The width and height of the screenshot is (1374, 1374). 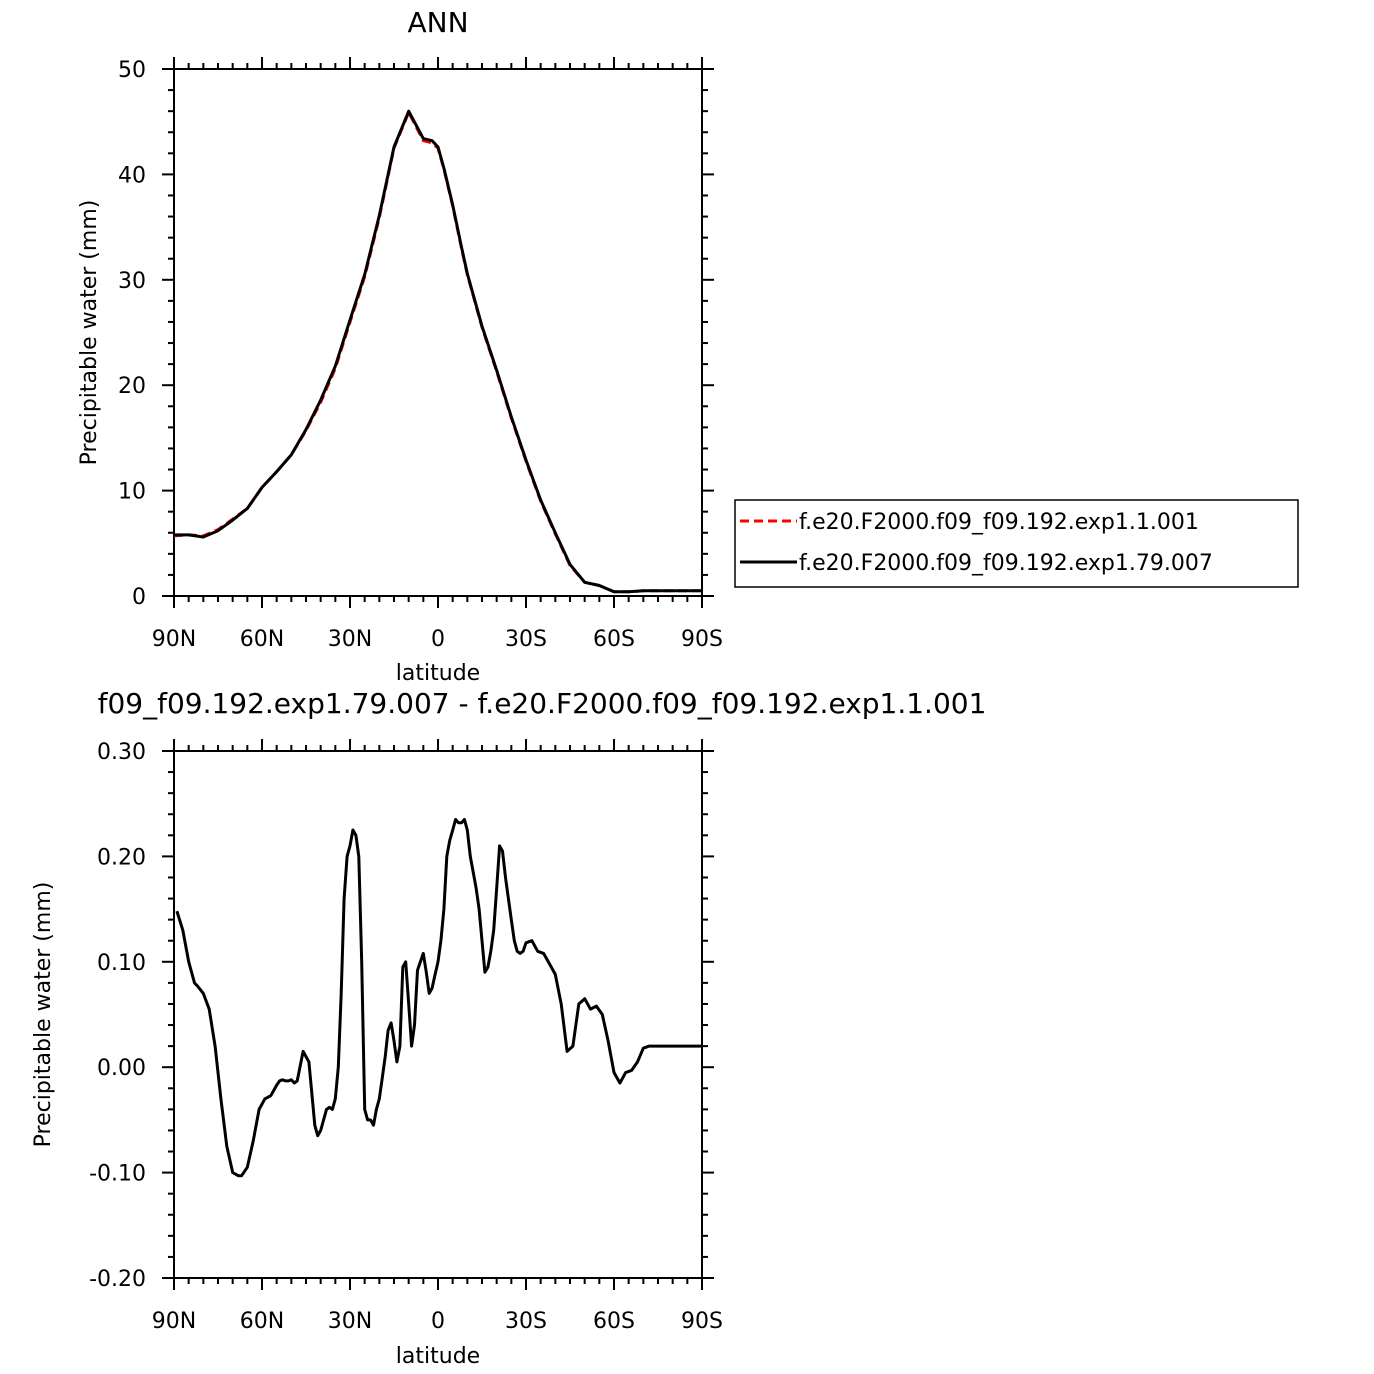 What do you see at coordinates (121, 963) in the screenshot?
I see `y-tick-label: 0.10` at bounding box center [121, 963].